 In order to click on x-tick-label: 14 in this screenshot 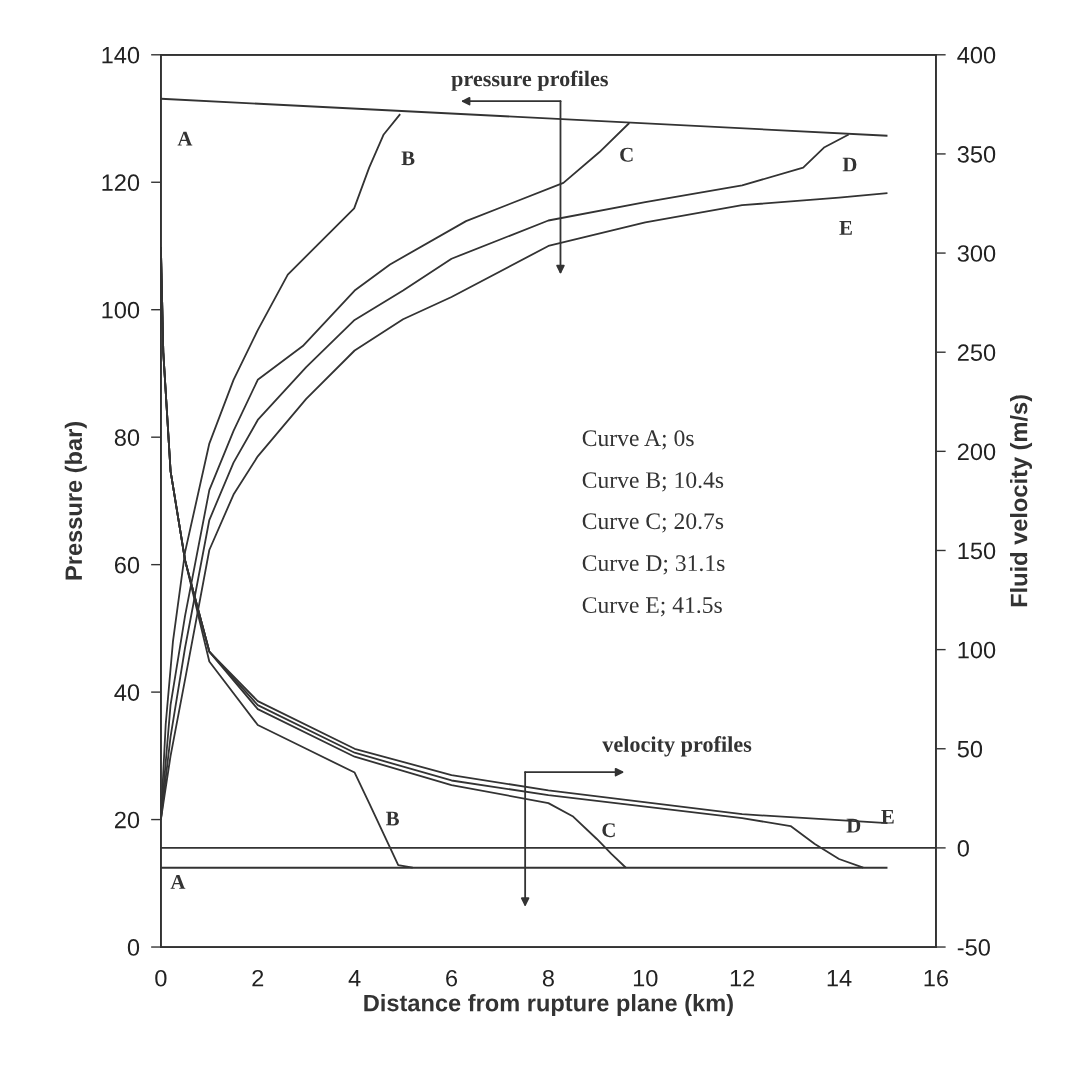, I will do `click(839, 978)`.